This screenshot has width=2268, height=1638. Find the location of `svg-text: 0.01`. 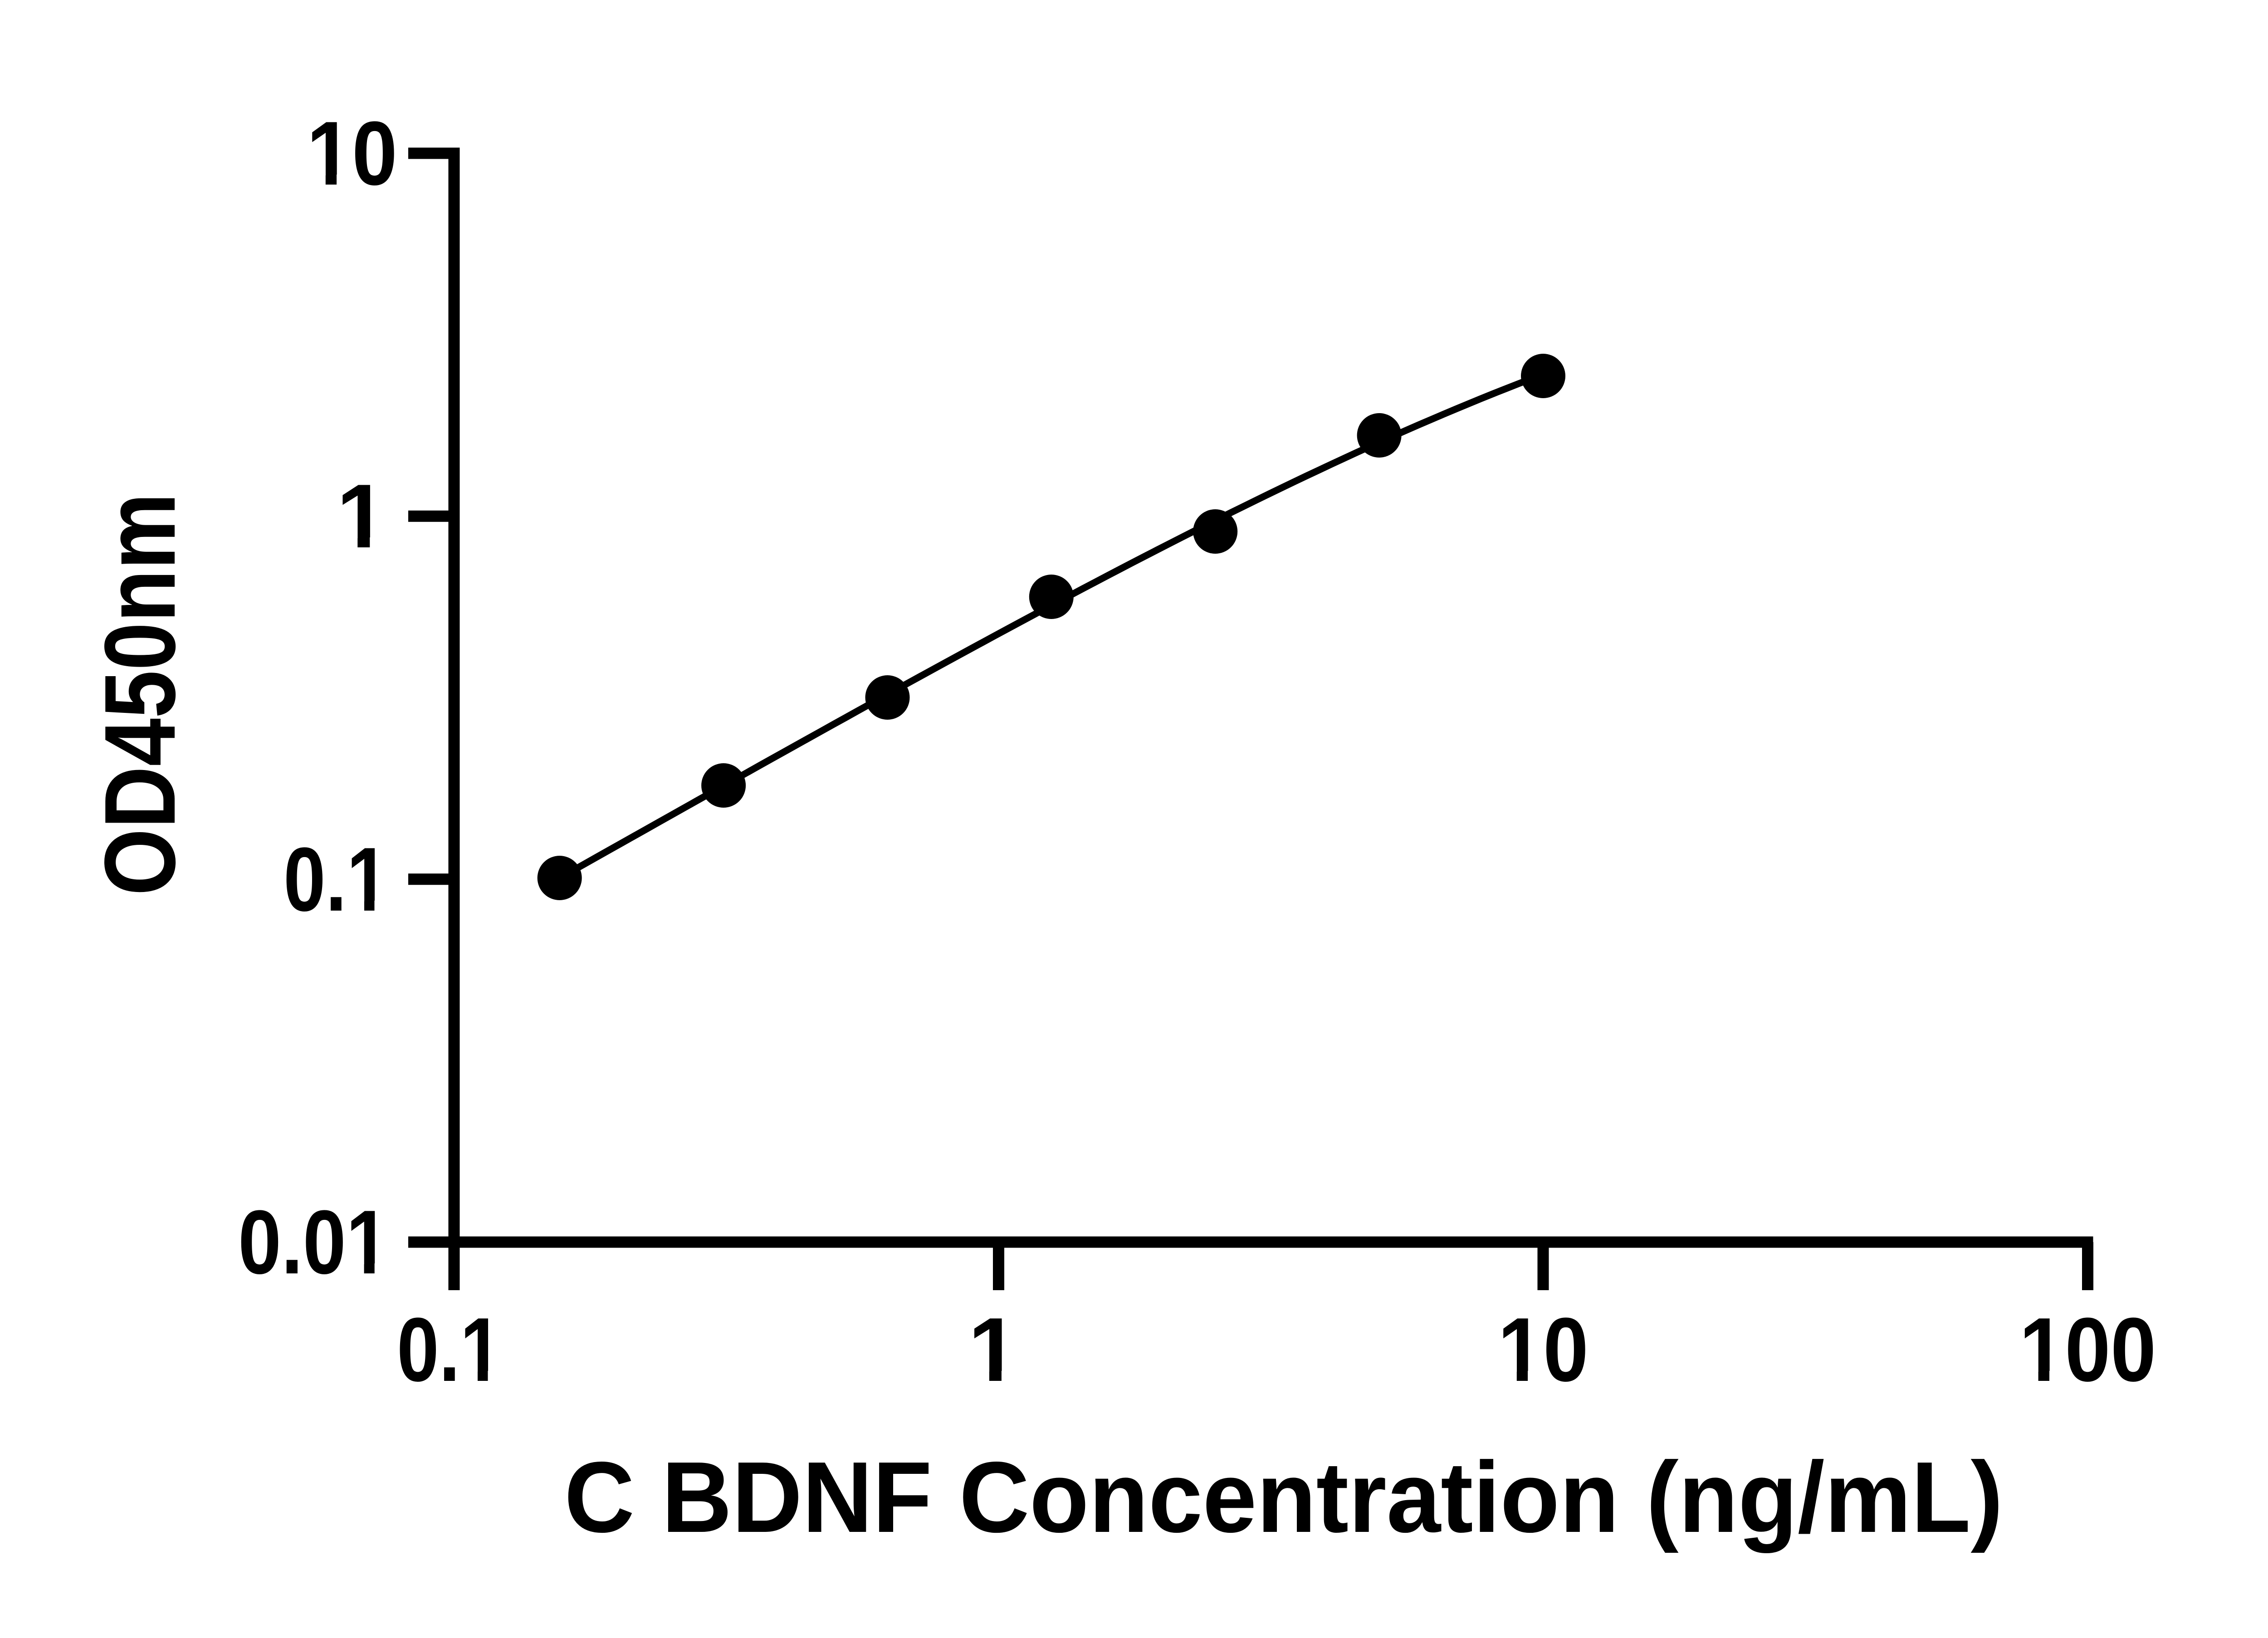

svg-text: 0.01 is located at coordinates (313, 1242).